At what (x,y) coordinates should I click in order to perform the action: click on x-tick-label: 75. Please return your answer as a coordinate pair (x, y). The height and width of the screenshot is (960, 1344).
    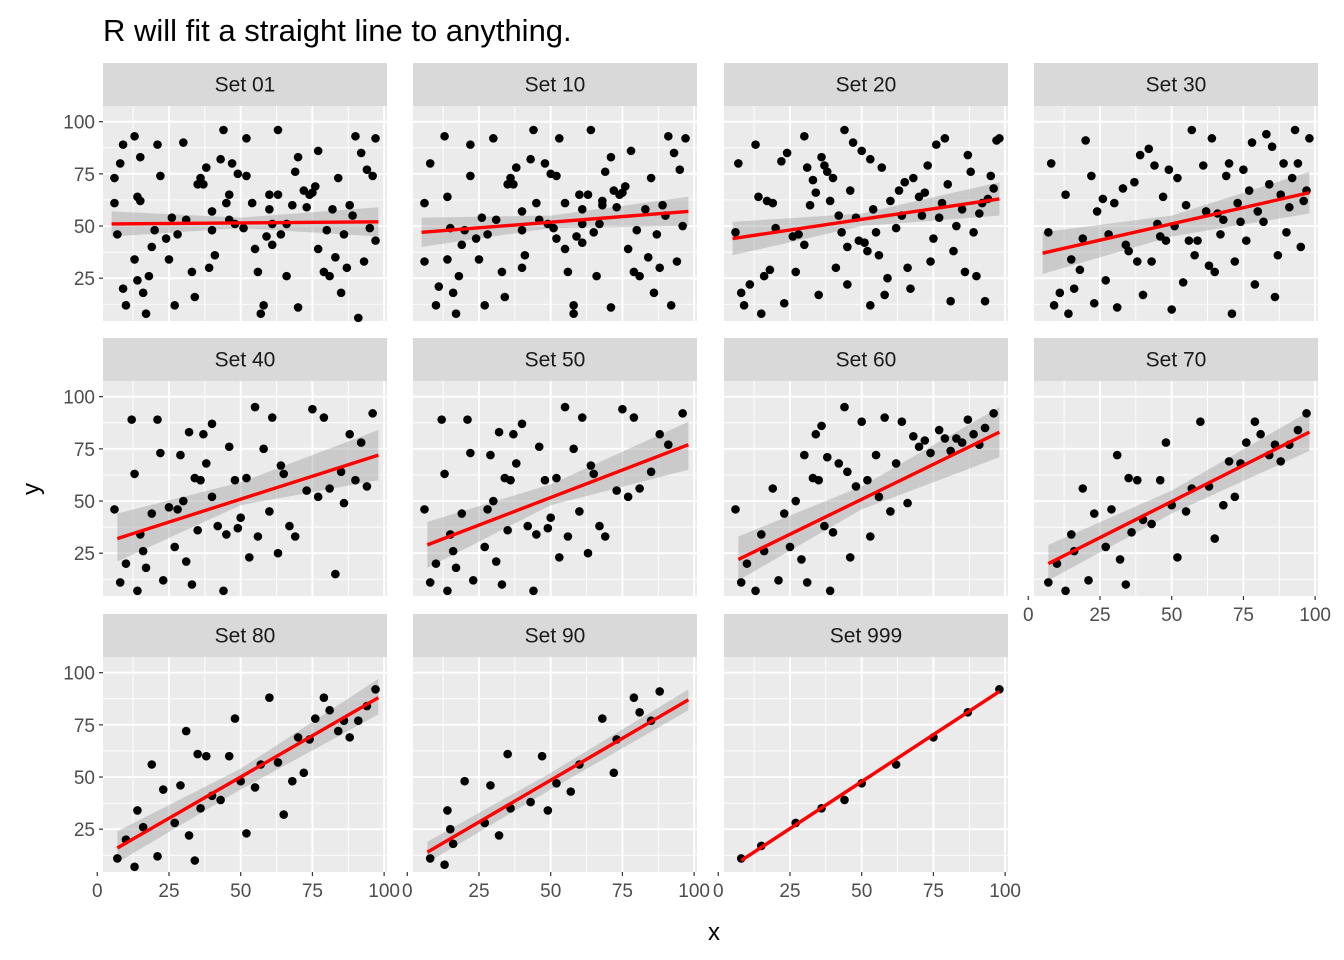
    Looking at the image, I should click on (1243, 615).